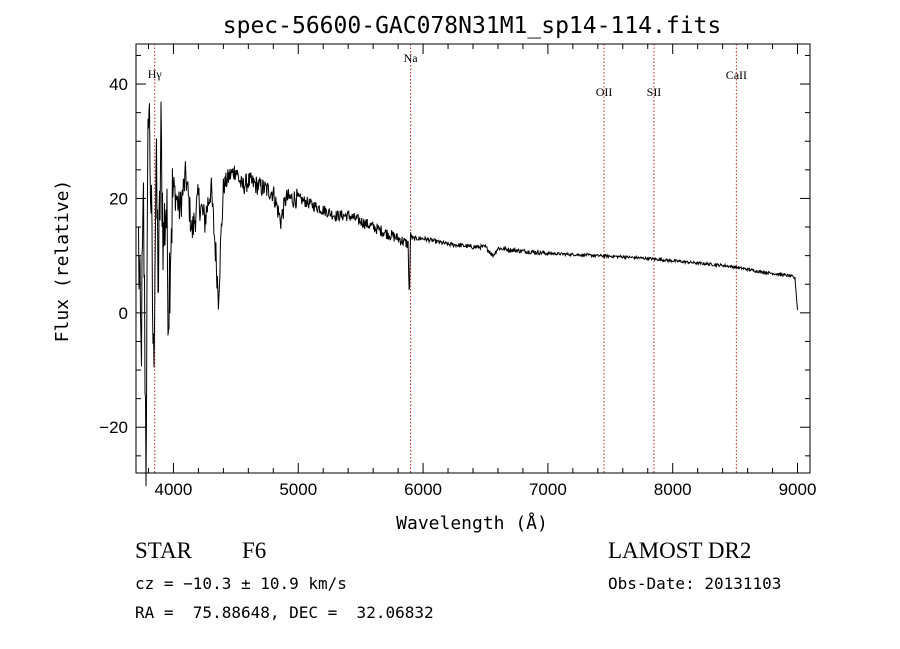 This screenshot has height=649, width=900. What do you see at coordinates (423, 489) in the screenshot?
I see `x-tick-label: 6000` at bounding box center [423, 489].